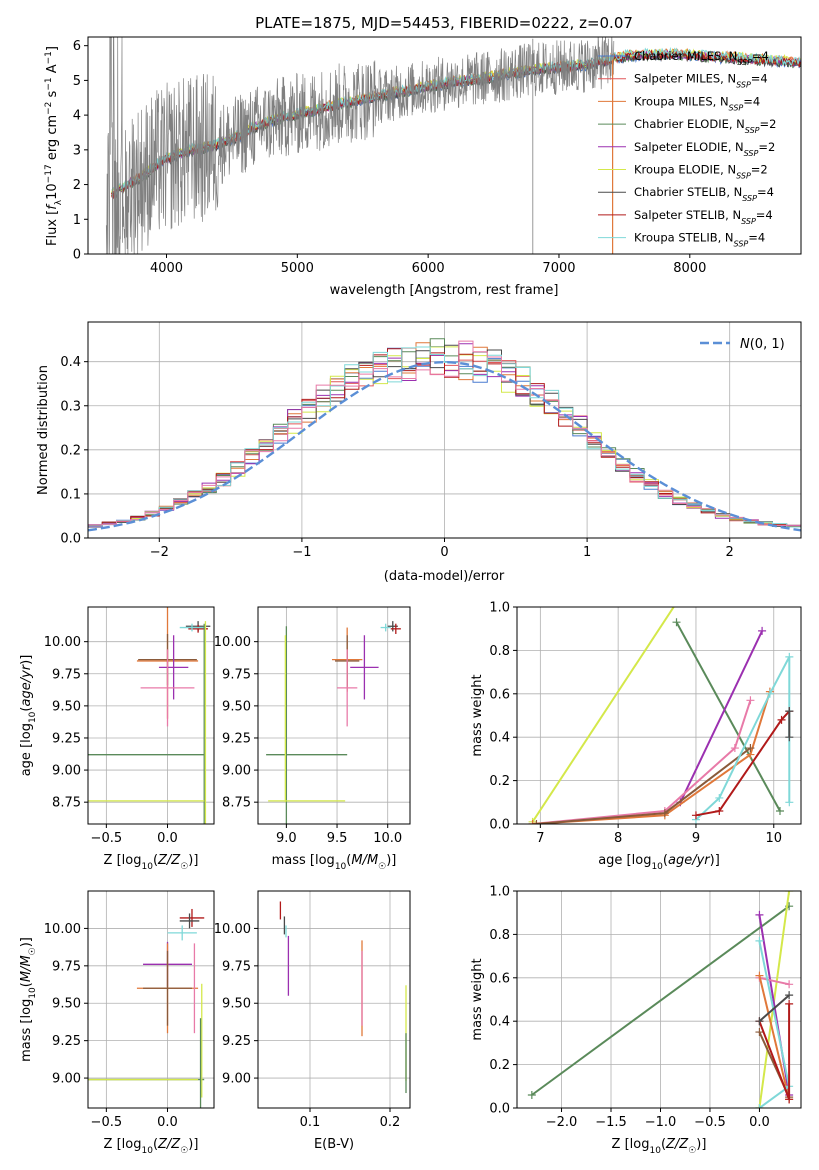 The width and height of the screenshot is (819, 1170). I want to click on y-tick-label: 9.00, so click(66, 771).